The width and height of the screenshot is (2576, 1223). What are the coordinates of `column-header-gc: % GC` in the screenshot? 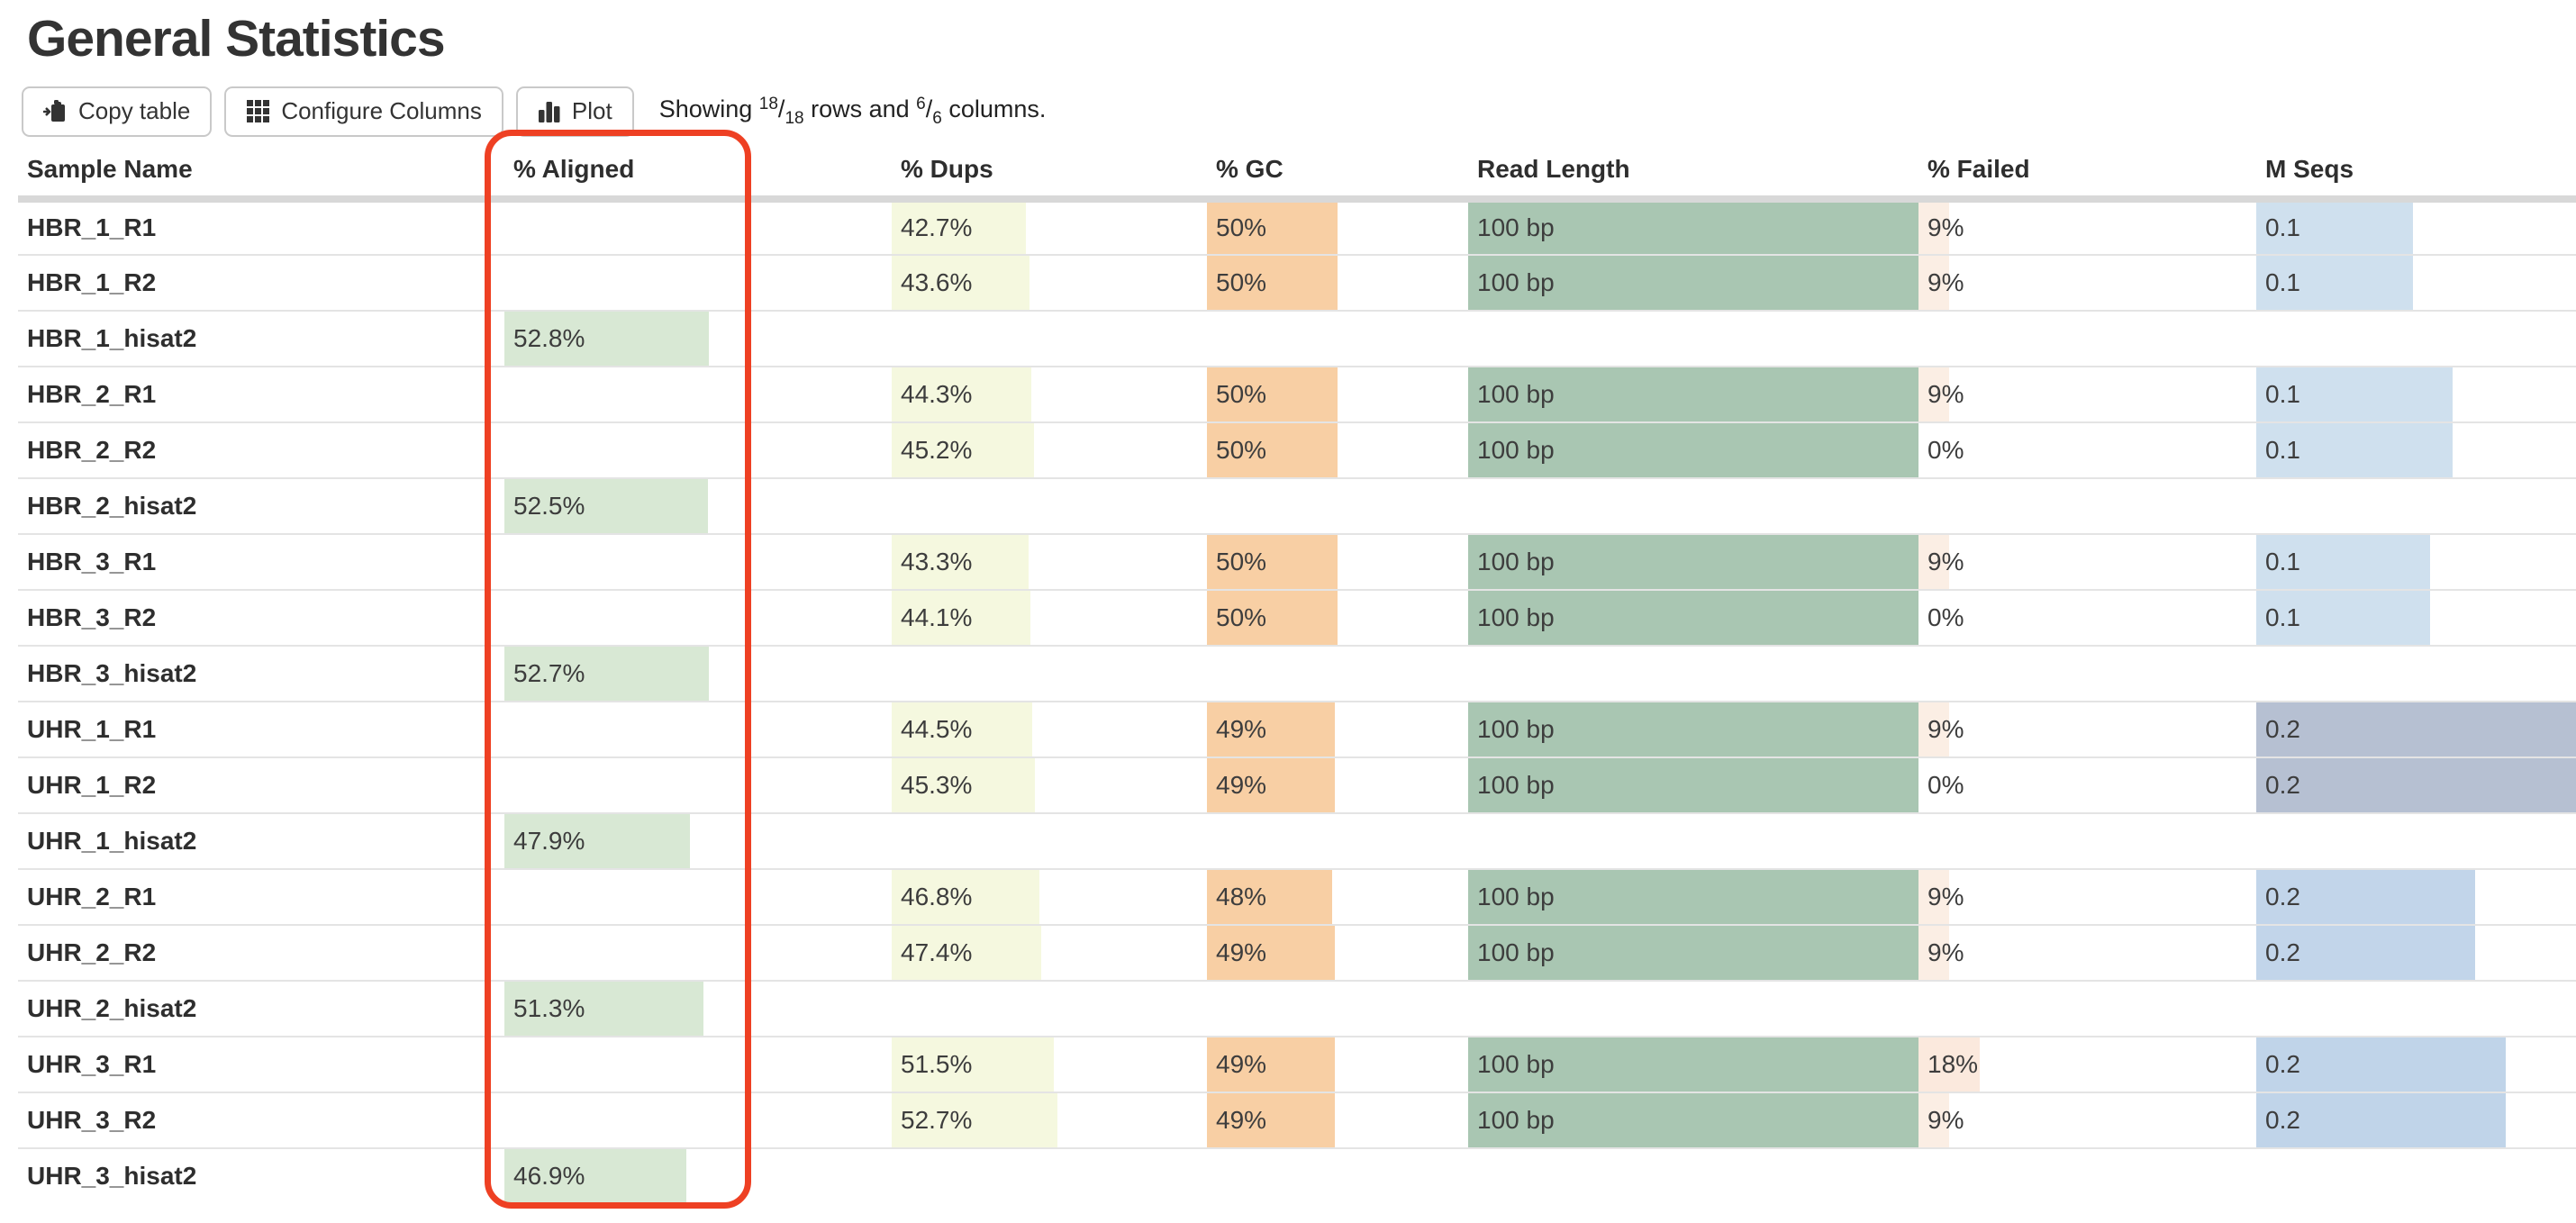 It's located at (1337, 173).